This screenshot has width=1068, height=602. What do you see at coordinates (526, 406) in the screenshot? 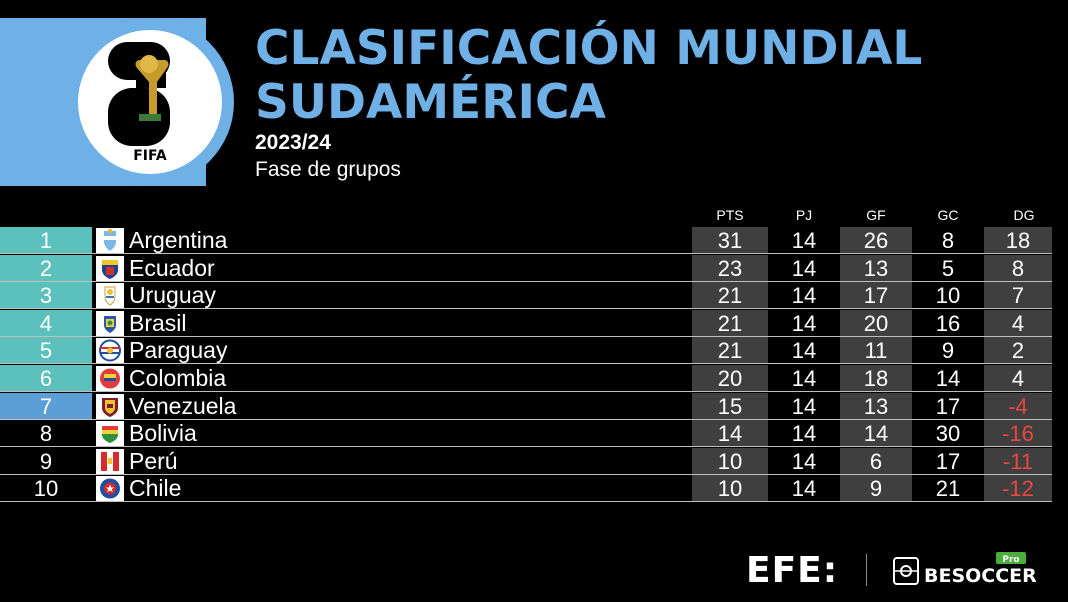
I see `table-row: 7 Venezuela 15 14 13 17 -4` at bounding box center [526, 406].